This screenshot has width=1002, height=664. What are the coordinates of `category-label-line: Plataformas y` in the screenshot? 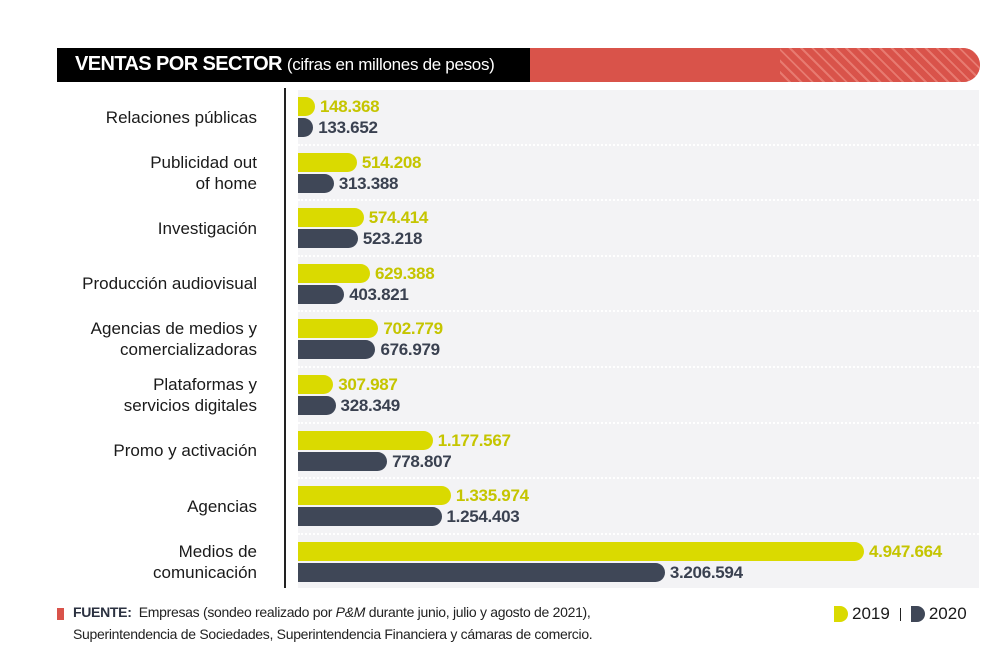 It's located at (205, 384).